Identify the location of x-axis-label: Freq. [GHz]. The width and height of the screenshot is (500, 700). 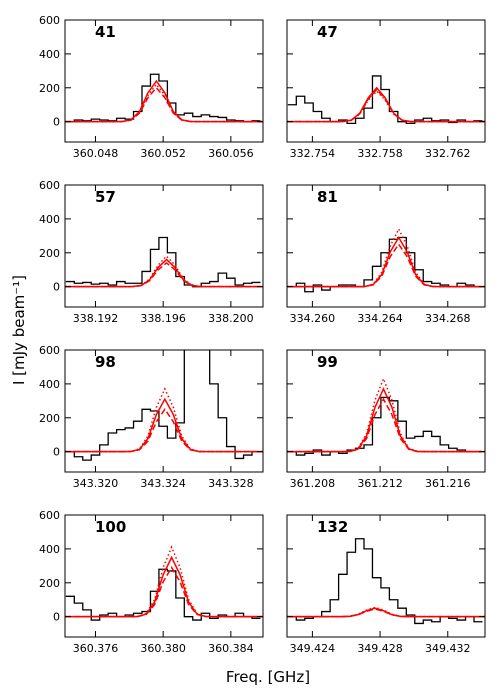
(268, 677).